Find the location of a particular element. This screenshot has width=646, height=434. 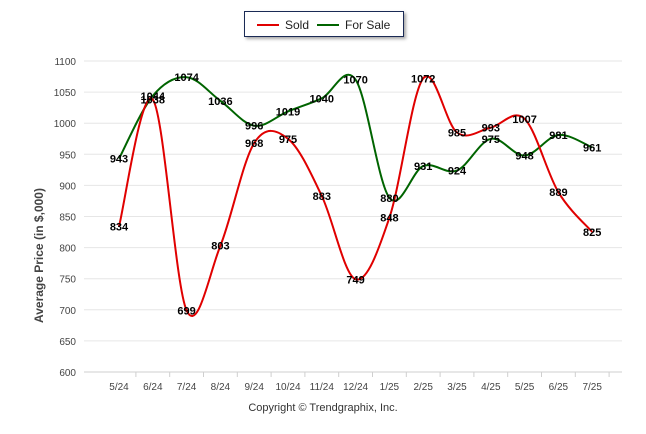

y-tick-label: 650 is located at coordinates (67, 342).